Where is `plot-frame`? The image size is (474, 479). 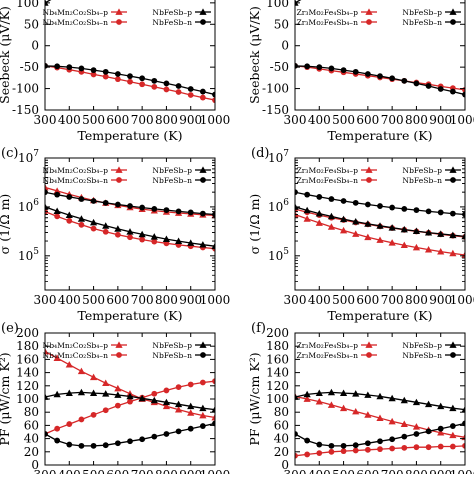
plot-frame is located at coordinates (130, 224).